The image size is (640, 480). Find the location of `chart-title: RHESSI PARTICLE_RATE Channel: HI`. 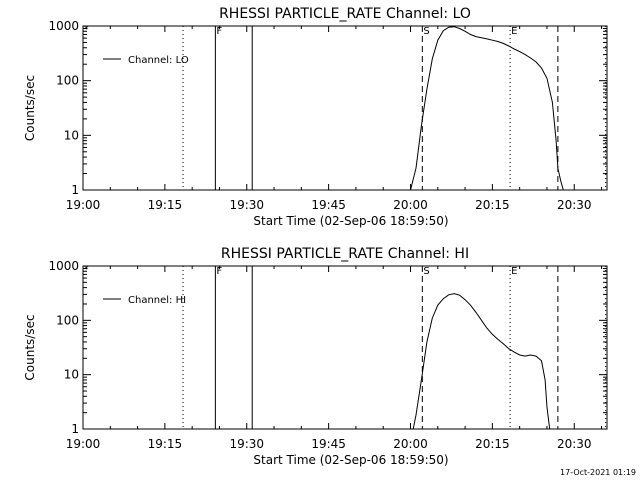

chart-title: RHESSI PARTICLE_RATE Channel: HI is located at coordinates (345, 254).